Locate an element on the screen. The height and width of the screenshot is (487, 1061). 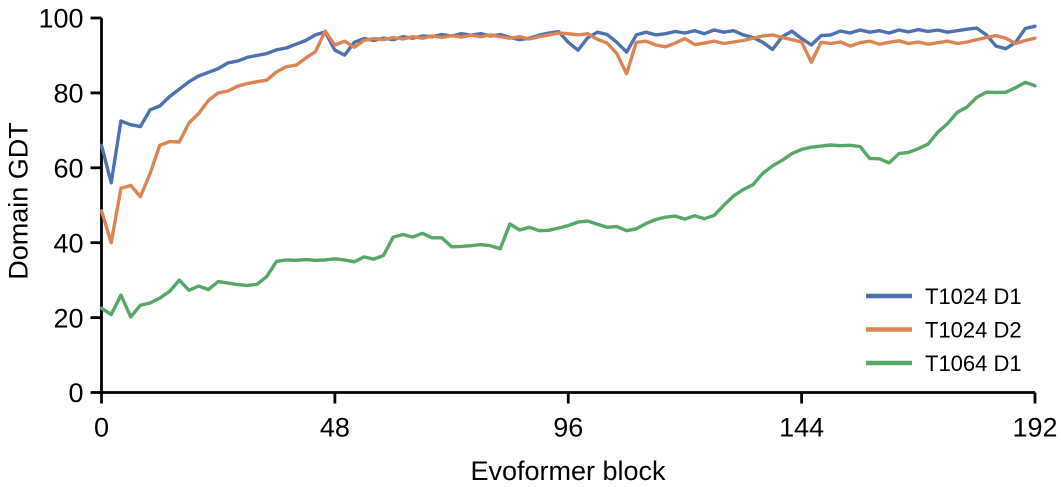
y-tick-label-60: 60 is located at coordinates (68, 169).